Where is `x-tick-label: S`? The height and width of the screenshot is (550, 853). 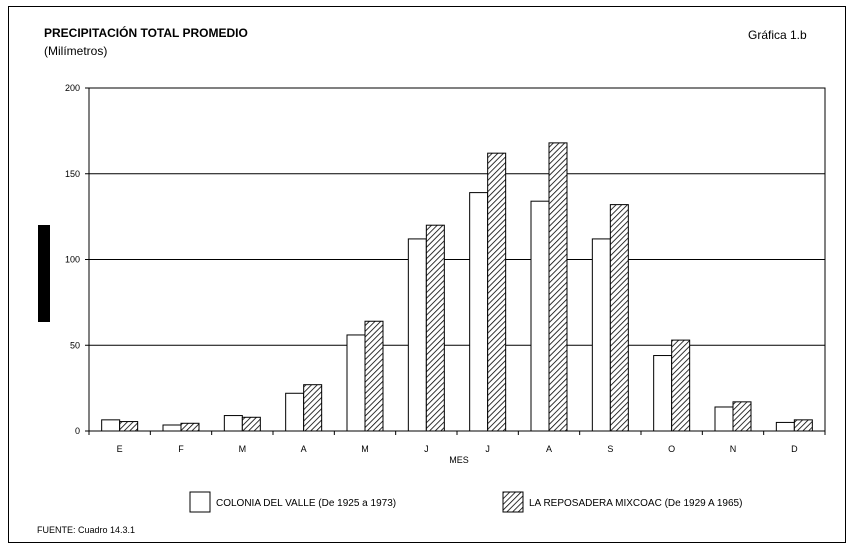 x-tick-label: S is located at coordinates (610, 449).